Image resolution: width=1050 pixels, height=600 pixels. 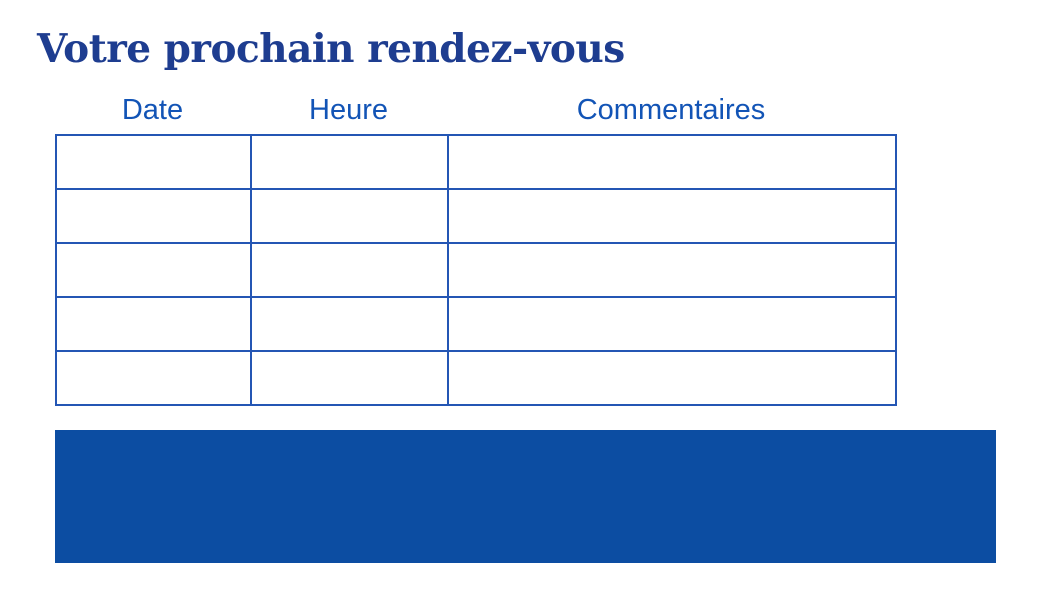 I want to click on page-title: Votre prochain rendez-vous, so click(x=331, y=49).